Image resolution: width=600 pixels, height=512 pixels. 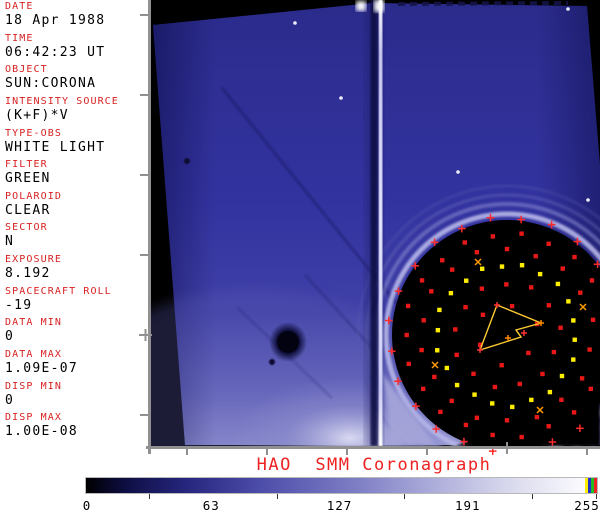 What do you see at coordinates (33, 323) in the screenshot?
I see `field-label: DATA MIN` at bounding box center [33, 323].